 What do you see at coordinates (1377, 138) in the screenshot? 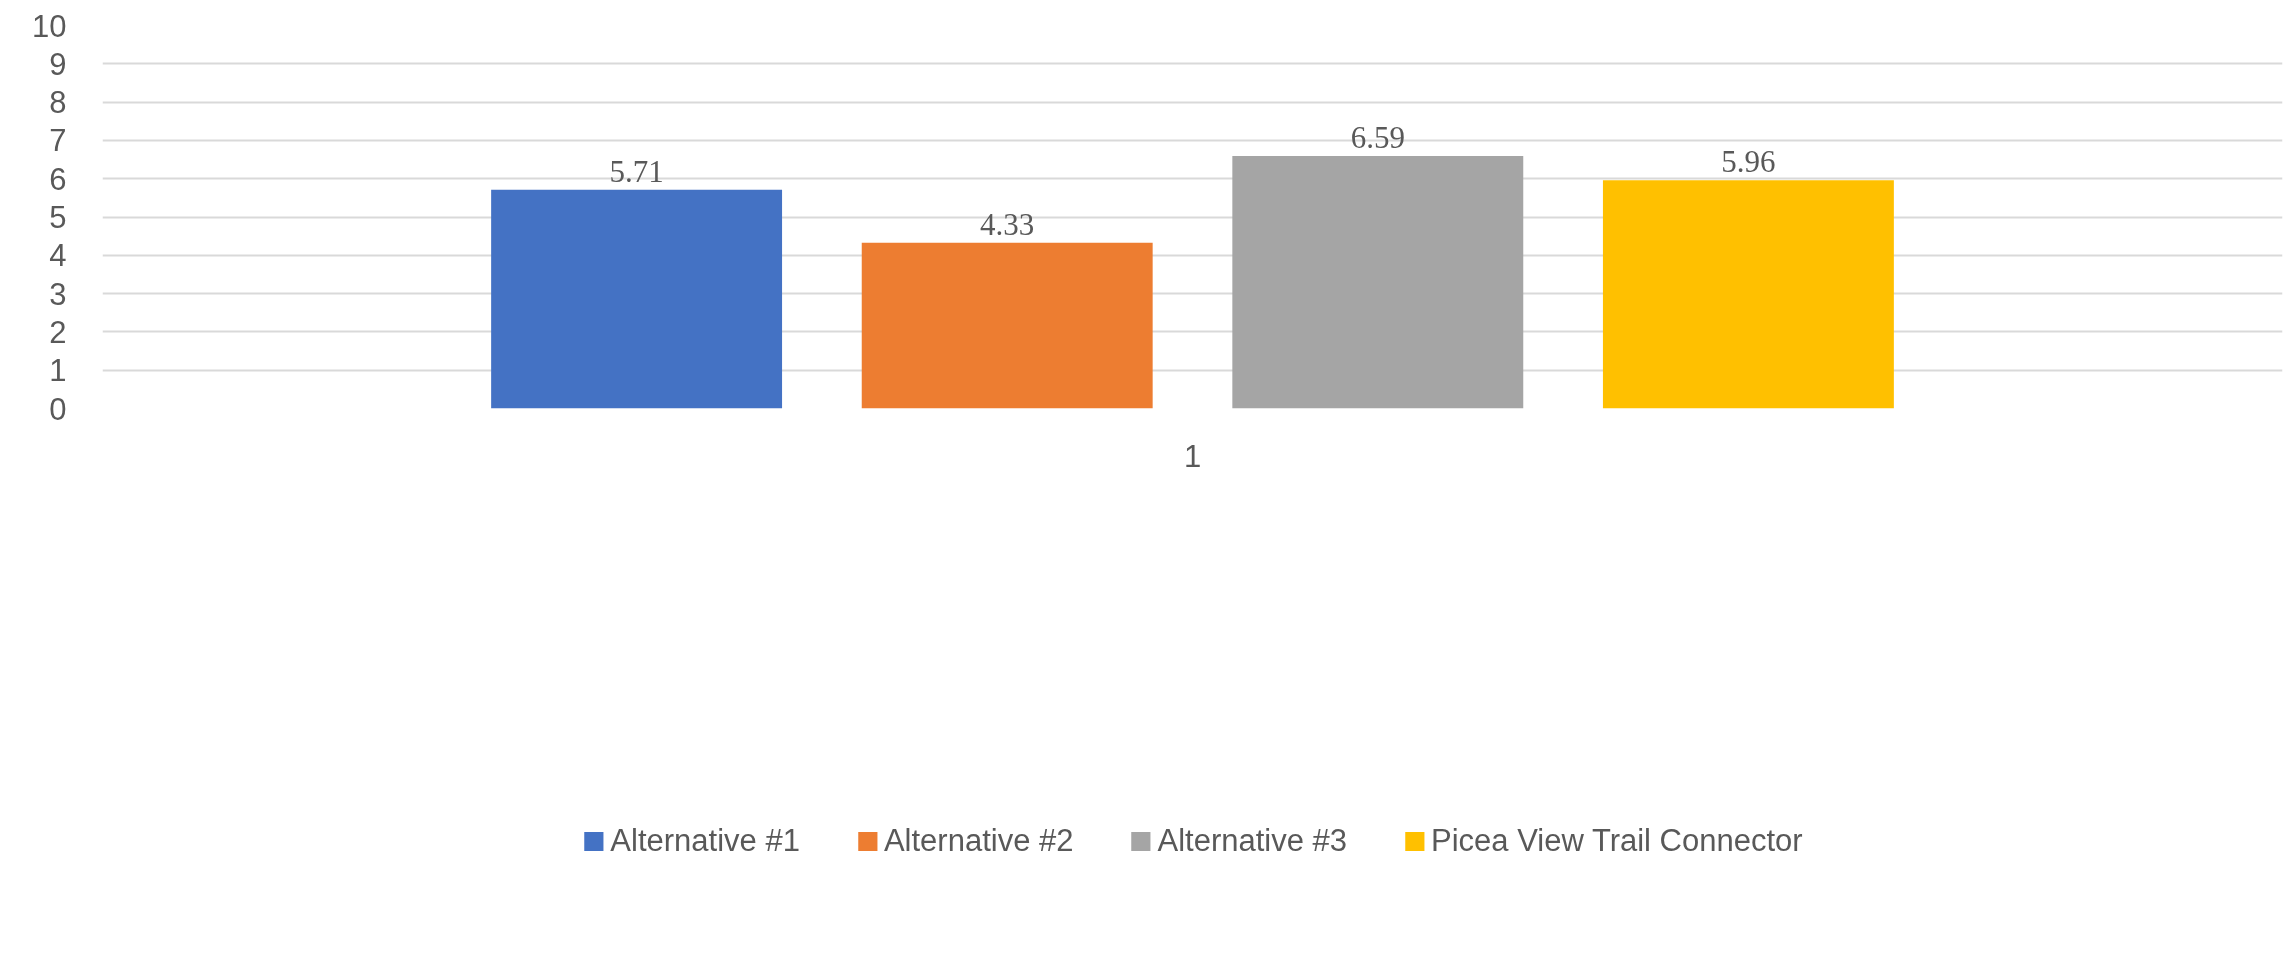
I see `data-label: 6.59` at bounding box center [1377, 138].